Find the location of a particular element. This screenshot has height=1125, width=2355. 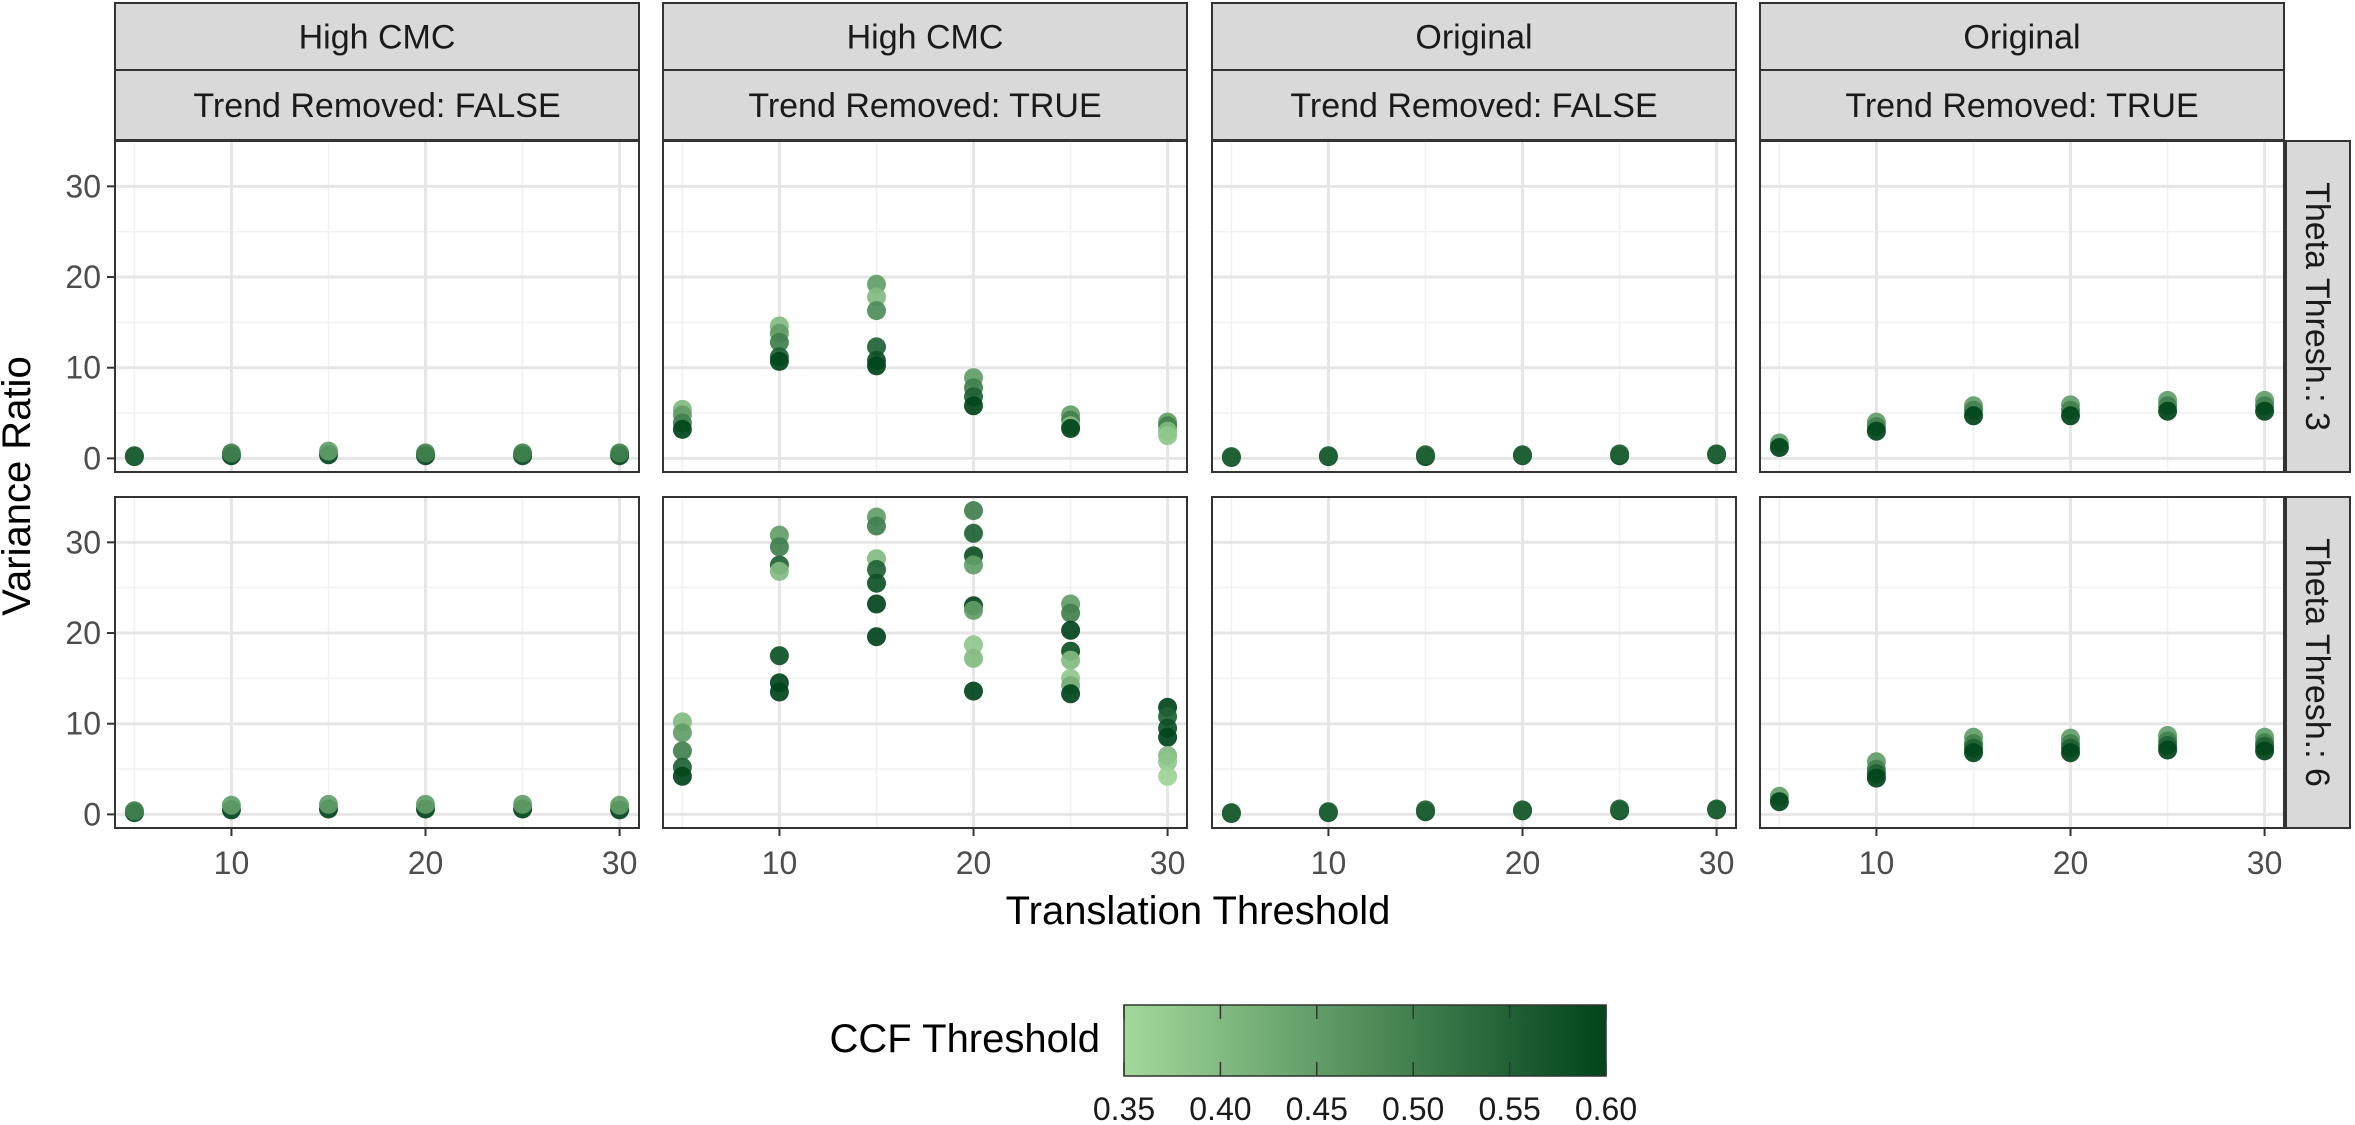

row-strip-label: Theta Thresh.: 6 is located at coordinates (2317, 662).